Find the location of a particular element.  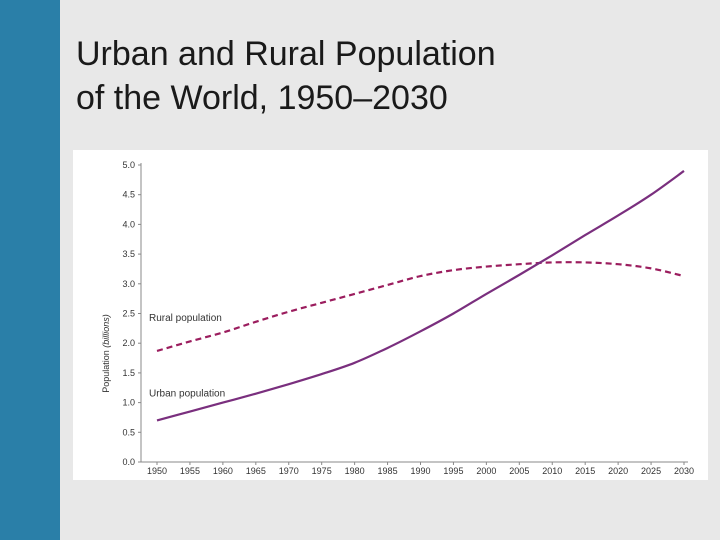

y-tick-label: 4.0 is located at coordinates (128, 224).